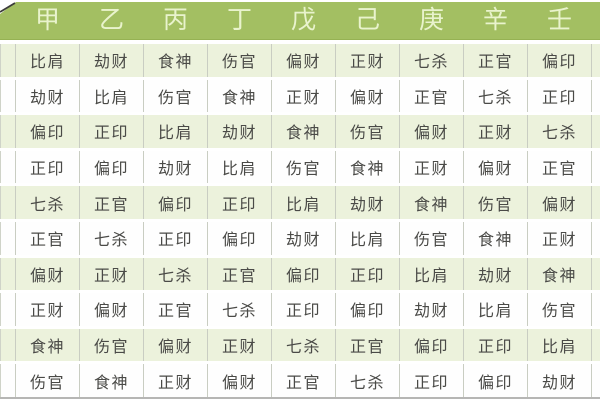 This screenshot has width=600, height=400. Describe the element at coordinates (367, 20) in the screenshot. I see `header-stem-cell: 己` at that location.